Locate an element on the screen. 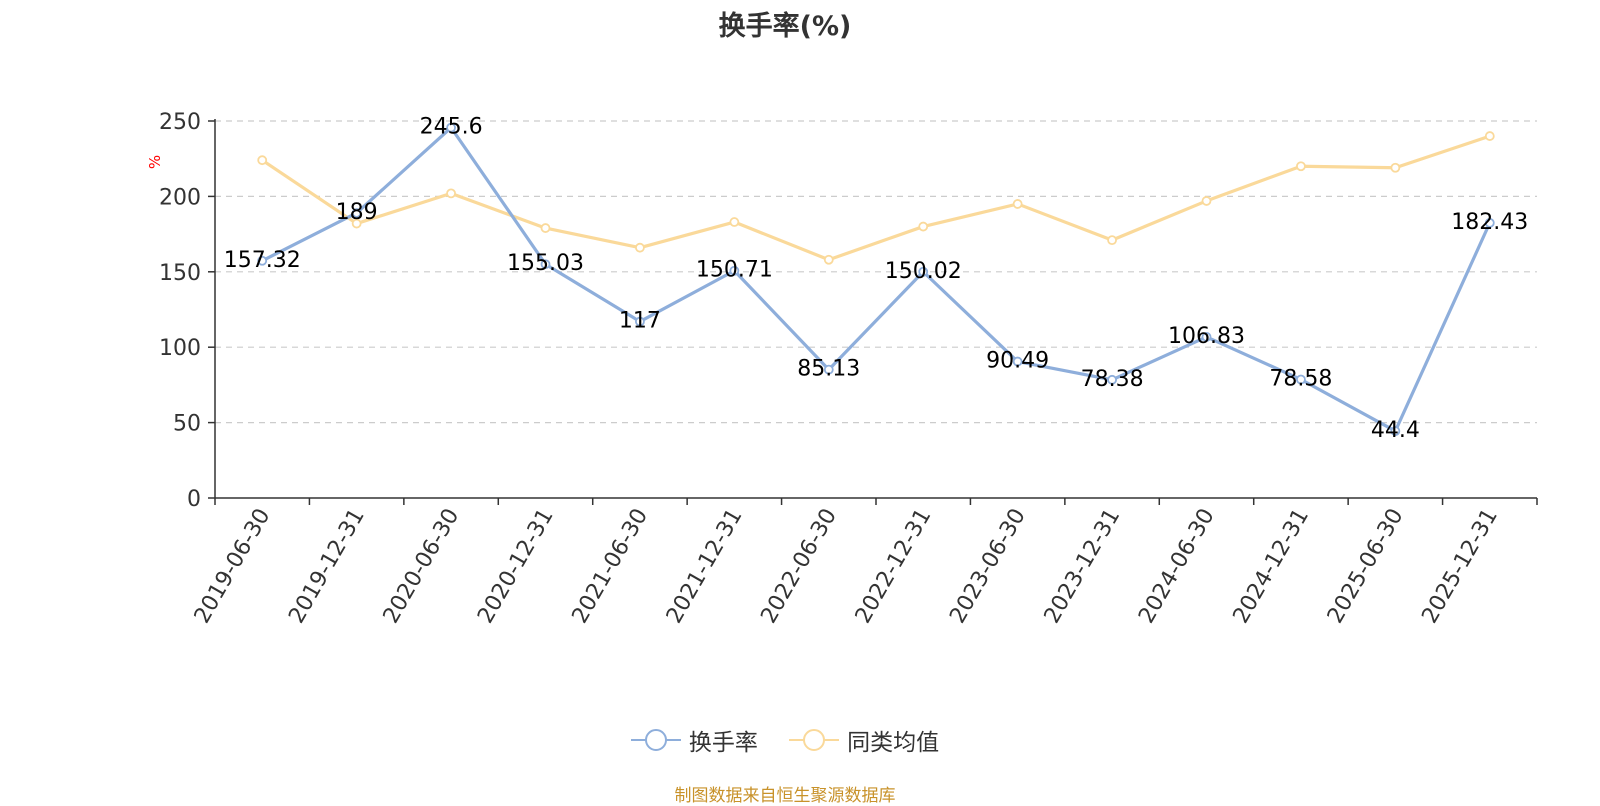 This screenshot has width=1600, height=806. x-tick-label: 2023-12-31 is located at coordinates (1083, 566).